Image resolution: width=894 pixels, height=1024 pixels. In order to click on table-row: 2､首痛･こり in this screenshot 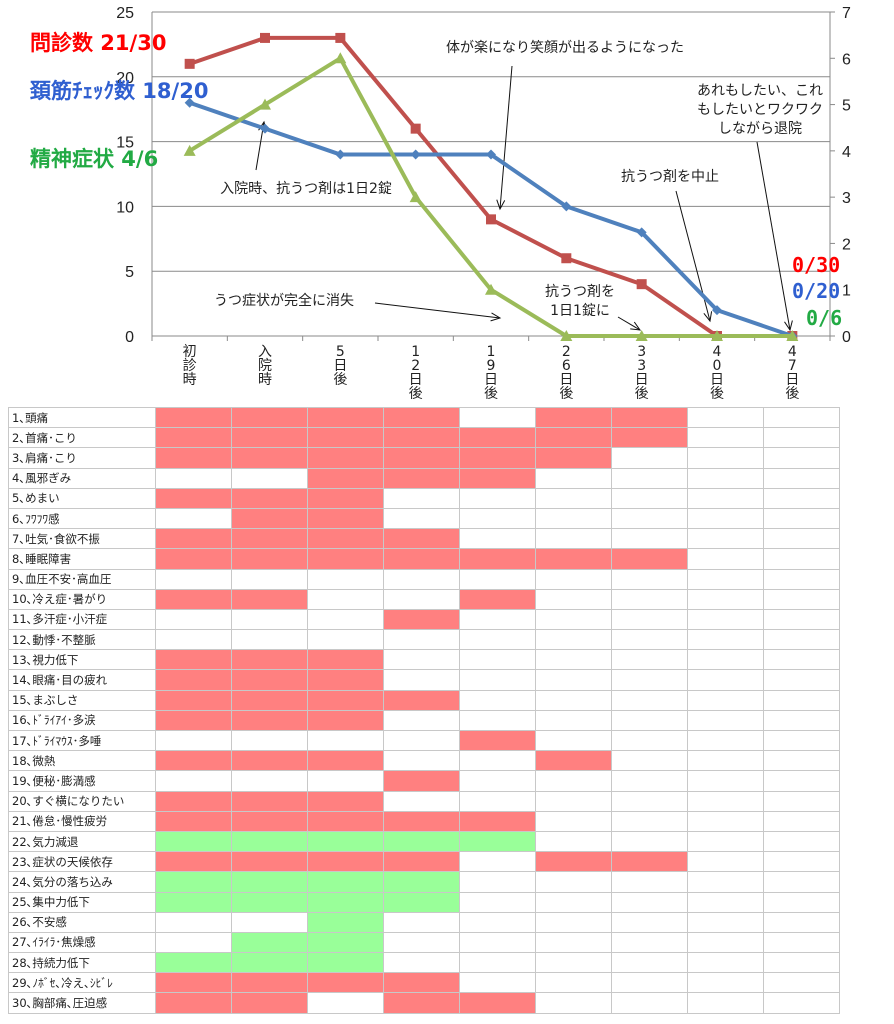, I will do `click(424, 438)`.